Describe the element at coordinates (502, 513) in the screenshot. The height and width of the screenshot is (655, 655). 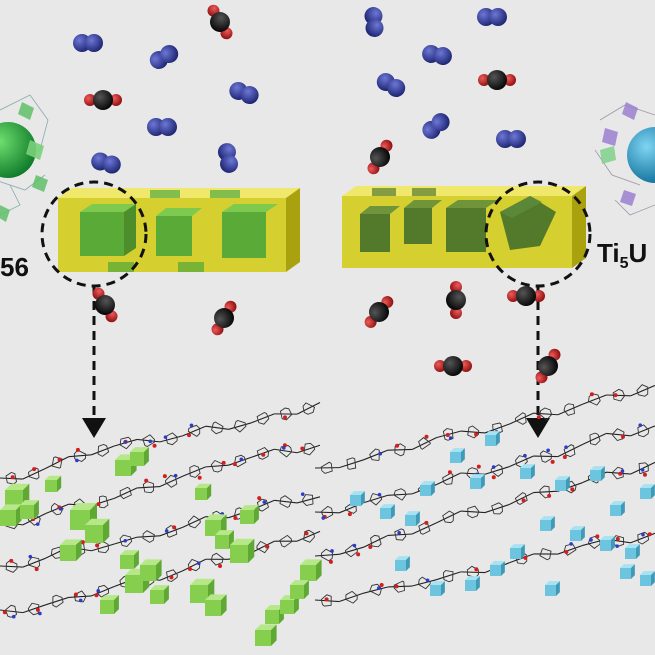
I see `right-filler-cube-cluster` at that location.